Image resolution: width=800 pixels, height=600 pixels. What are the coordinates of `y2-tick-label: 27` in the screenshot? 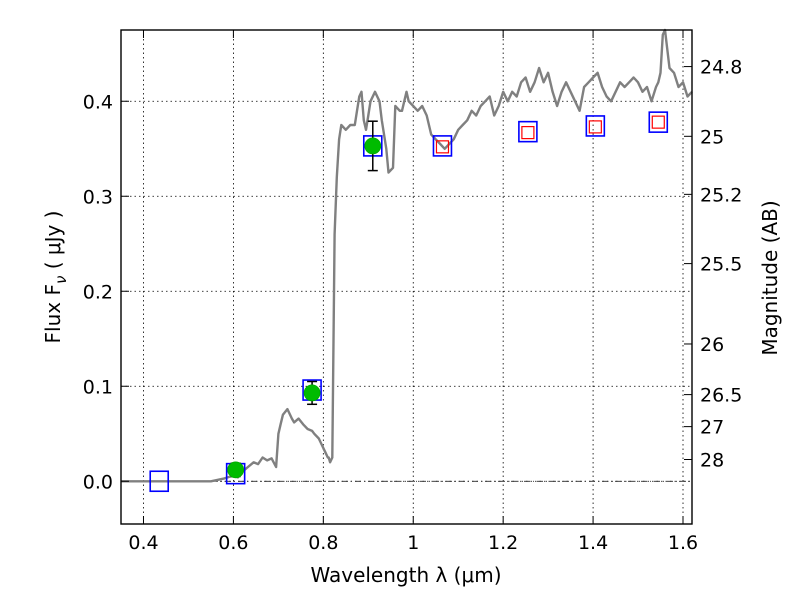 It's located at (712, 428).